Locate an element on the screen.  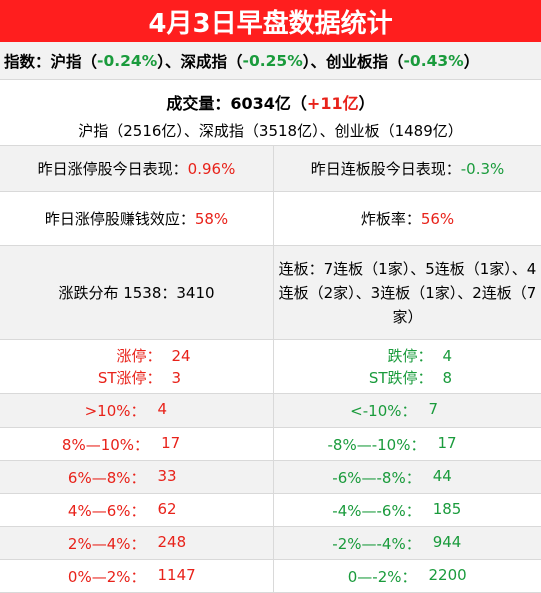
st-limit-down-value: 8 is located at coordinates (447, 377).